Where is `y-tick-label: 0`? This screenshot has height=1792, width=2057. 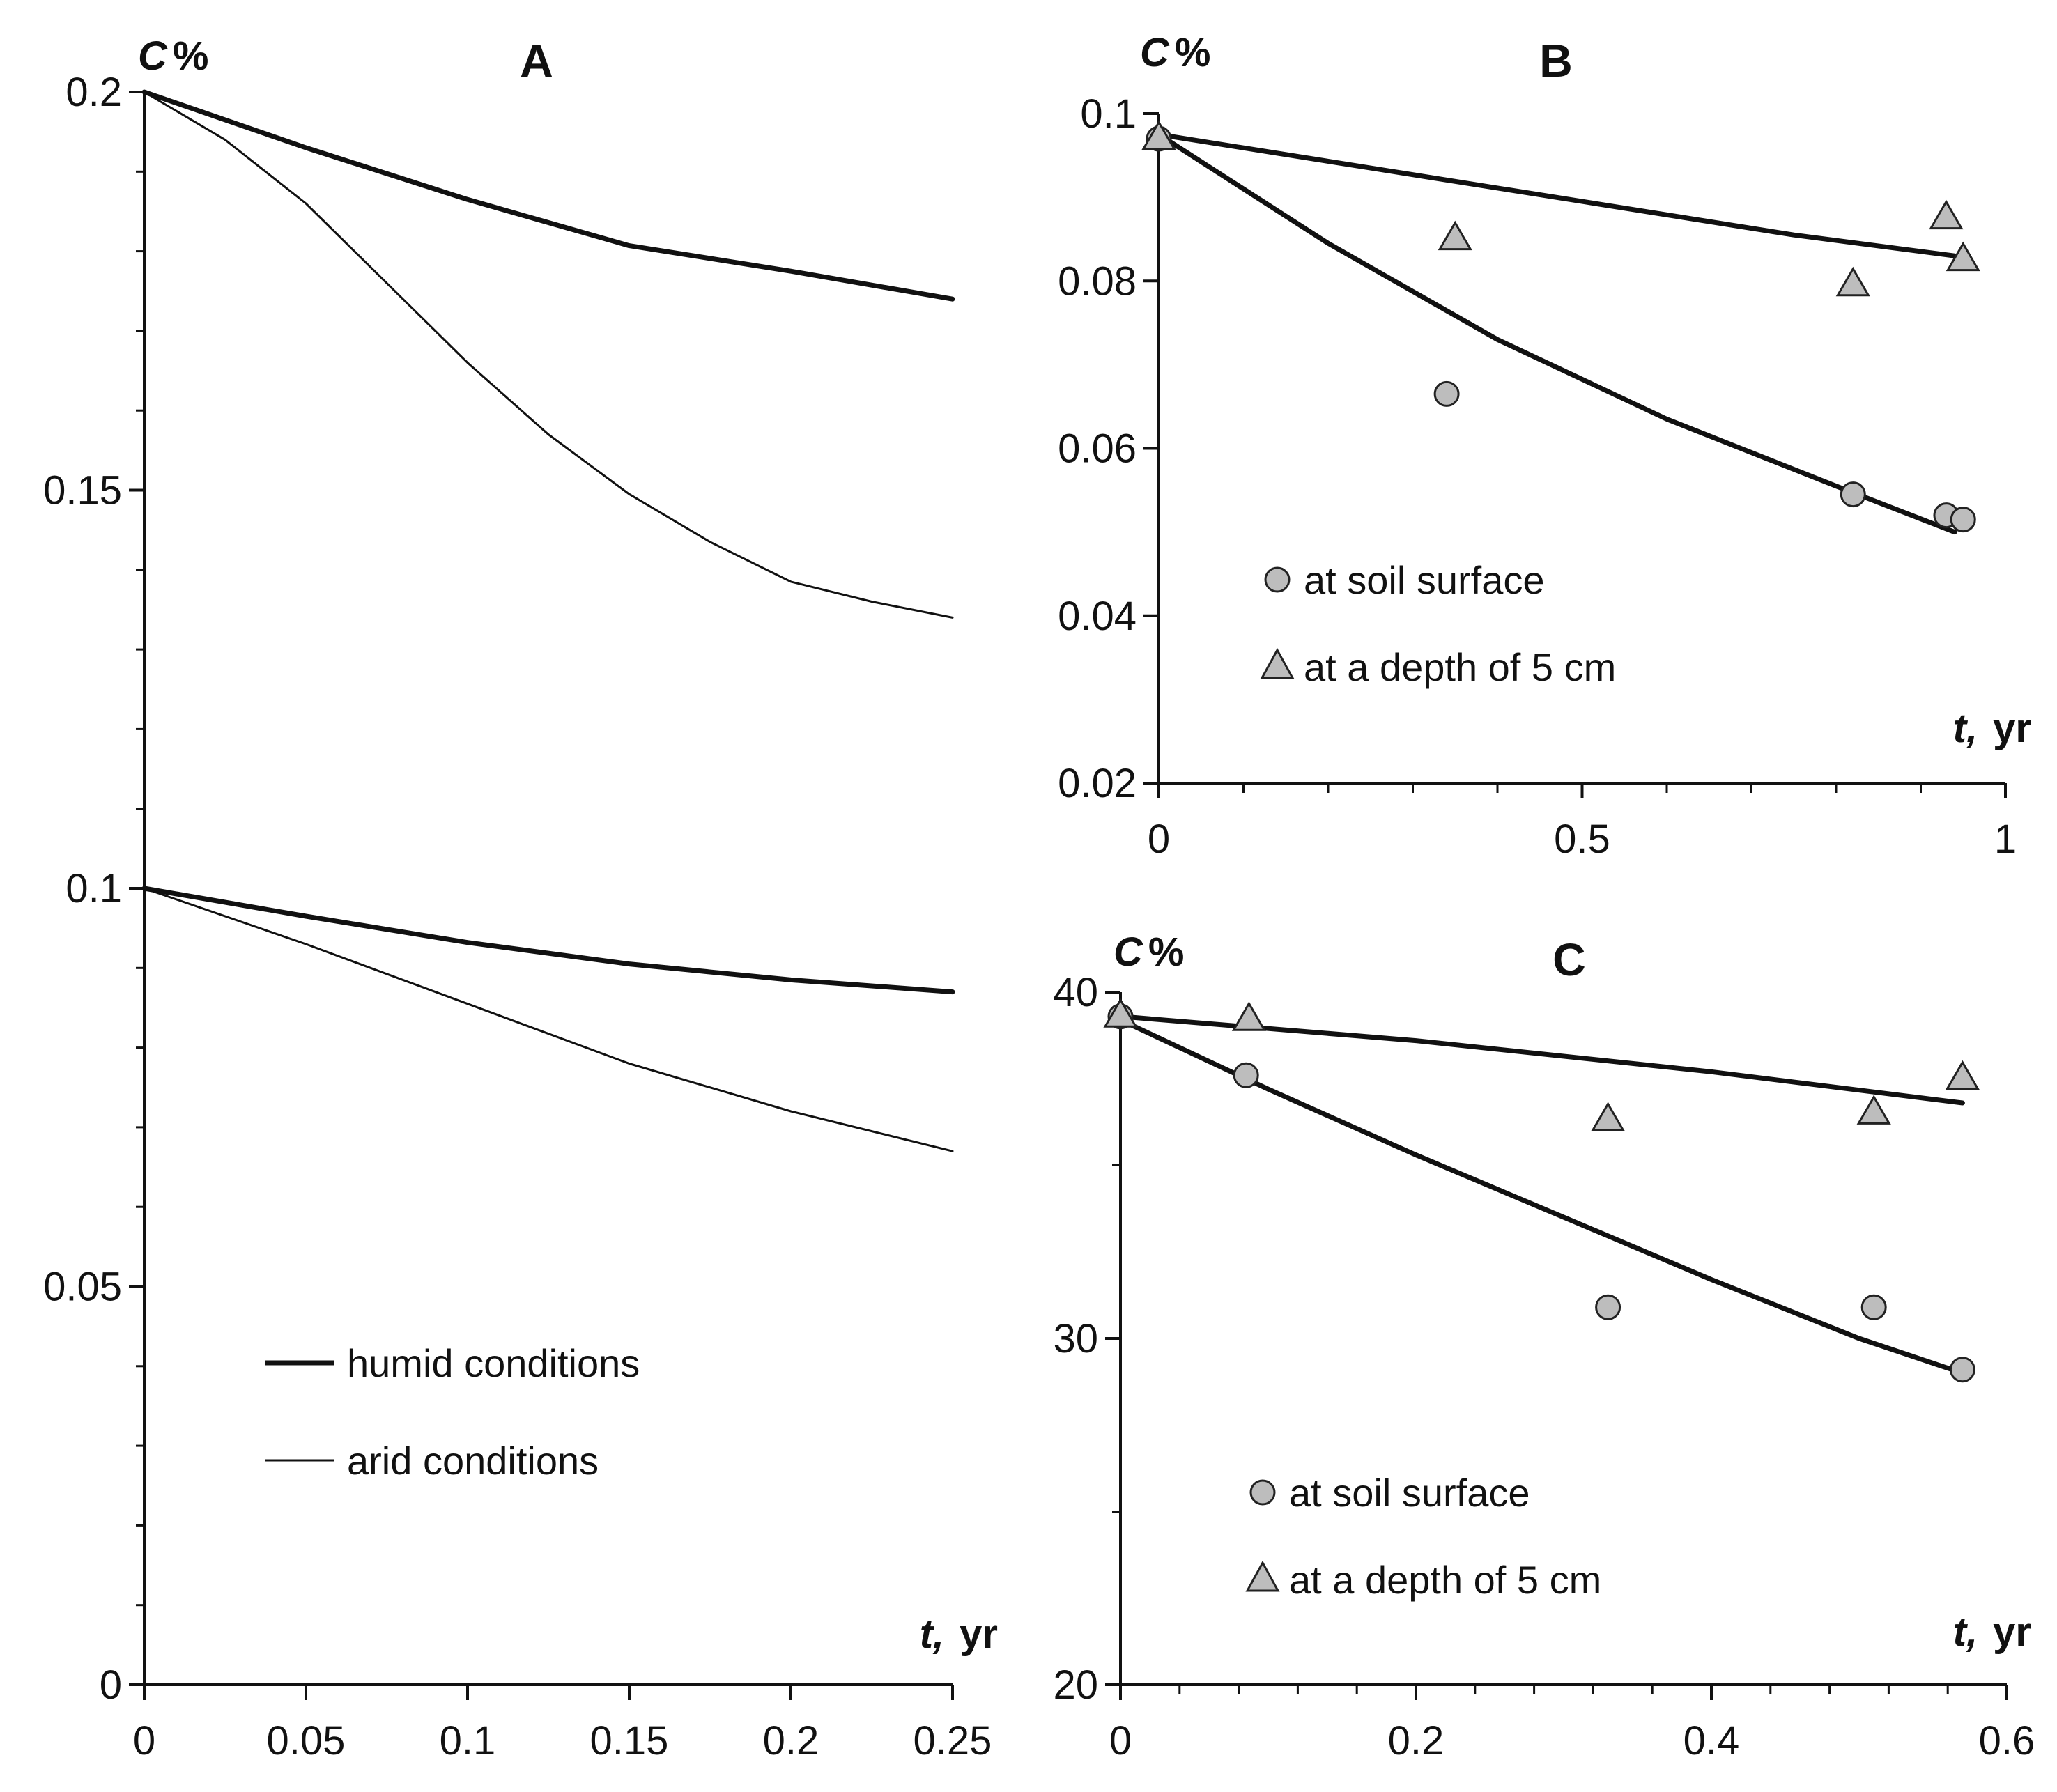 y-tick-label: 0 is located at coordinates (111, 1685).